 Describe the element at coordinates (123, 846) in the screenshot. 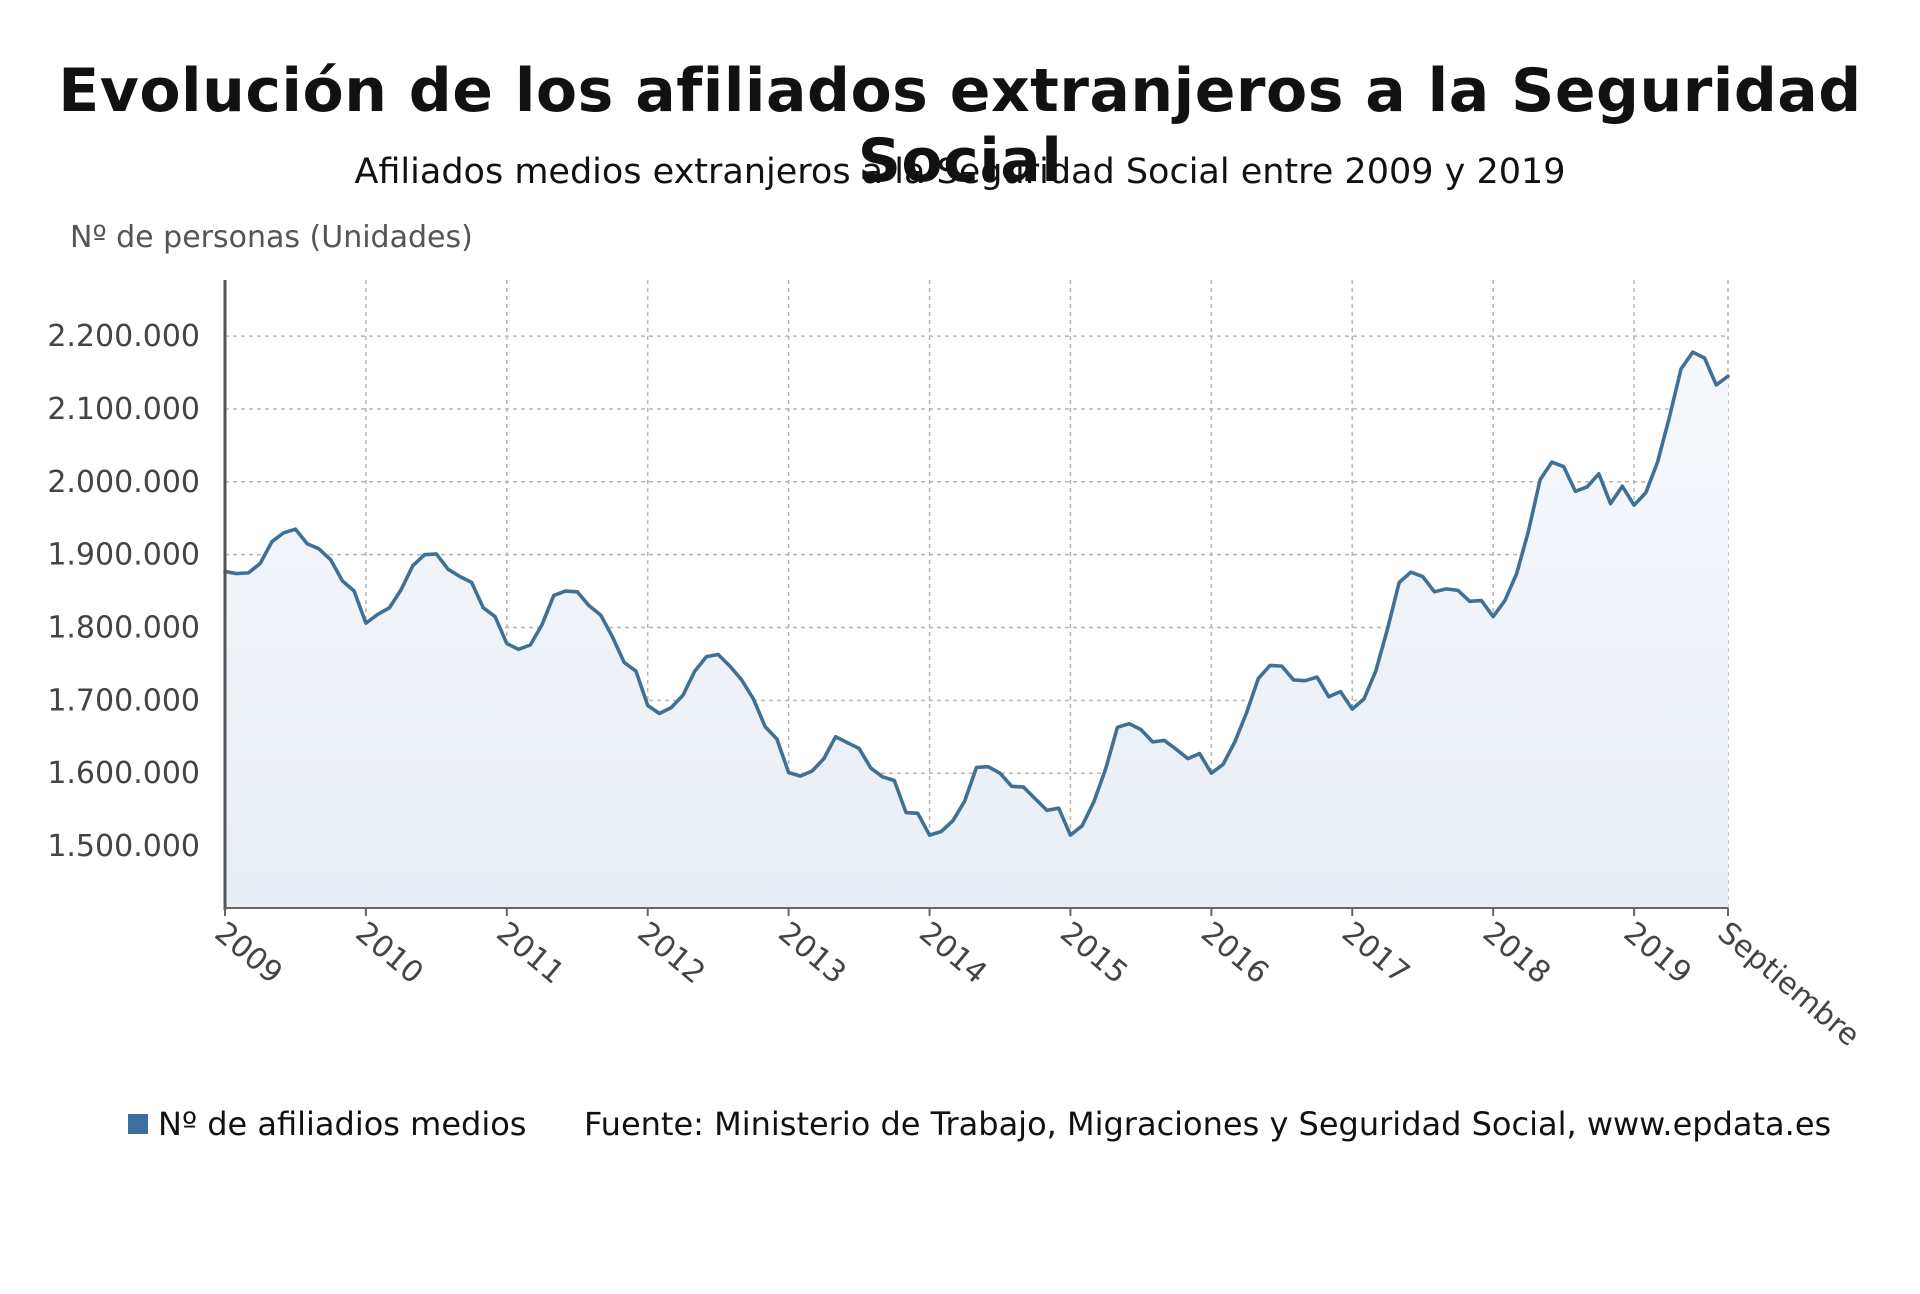

I see `y-tick-label: 1.500.000` at that location.